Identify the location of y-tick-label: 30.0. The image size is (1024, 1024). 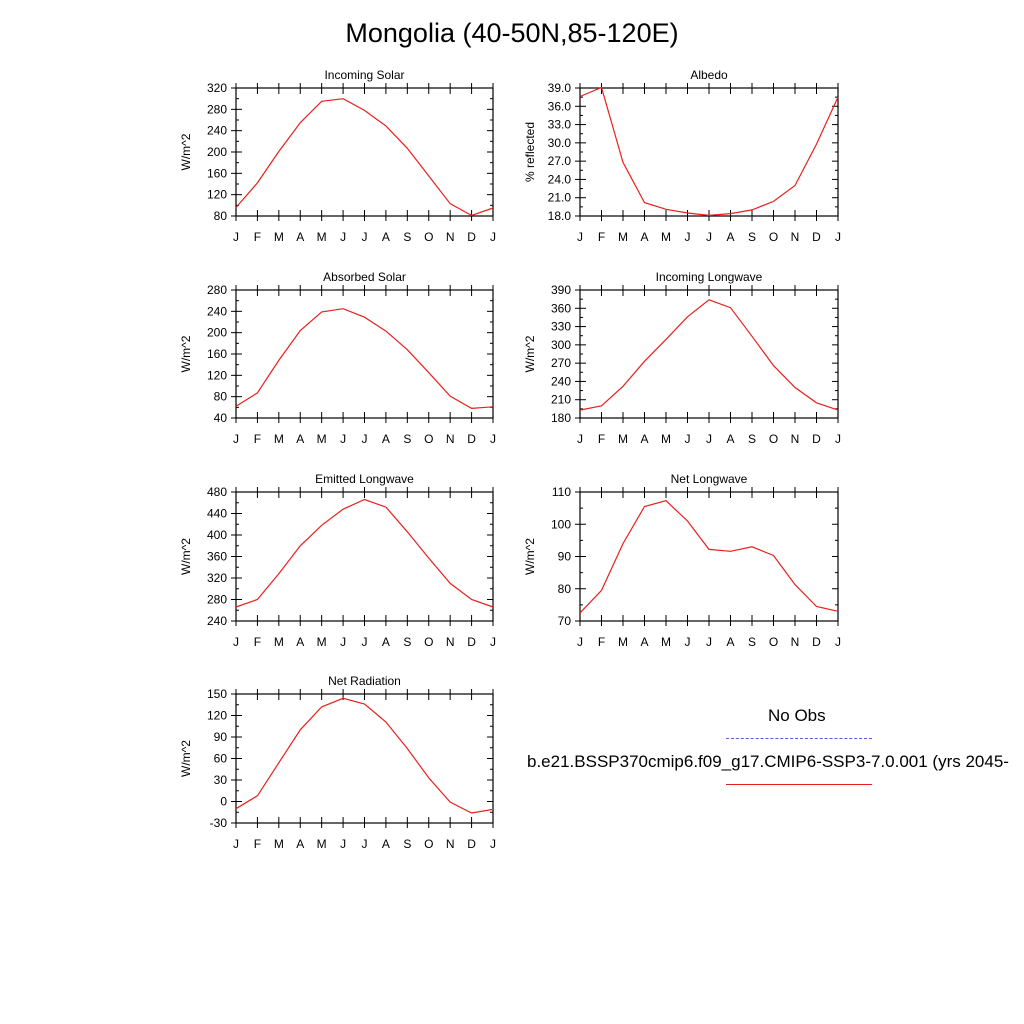
(560, 143).